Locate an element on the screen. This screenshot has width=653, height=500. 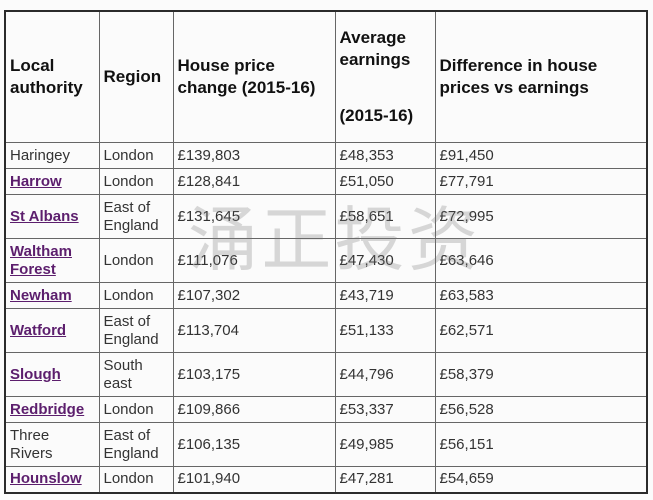
cell-local-authority: Slough is located at coordinates (52, 374).